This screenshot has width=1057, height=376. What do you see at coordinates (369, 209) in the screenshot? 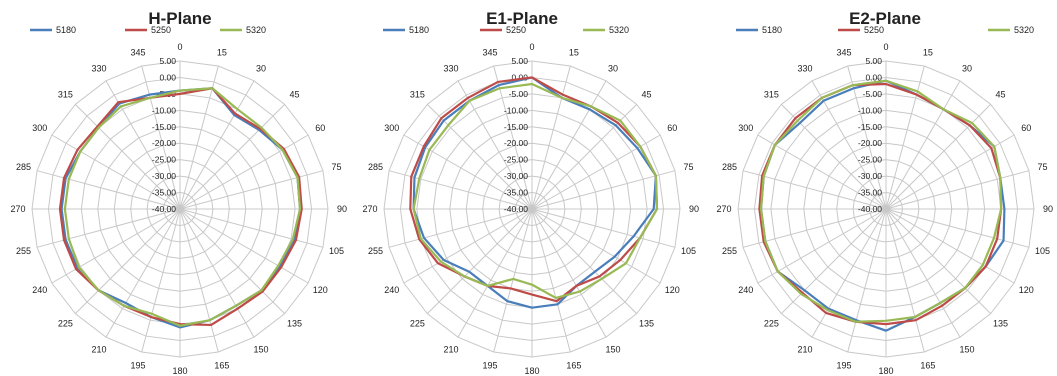
I see `angle-label: 270` at bounding box center [369, 209].